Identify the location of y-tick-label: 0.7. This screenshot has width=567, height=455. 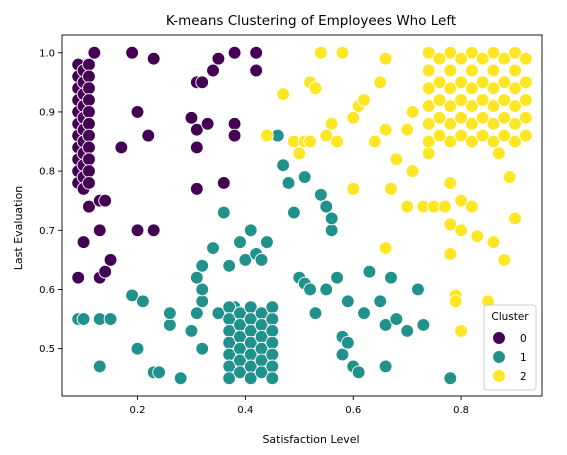
(47, 231).